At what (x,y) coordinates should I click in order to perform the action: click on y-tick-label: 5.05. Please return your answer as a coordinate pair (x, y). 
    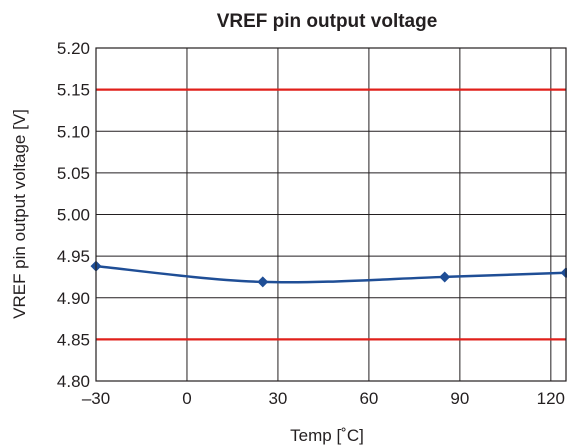
    Looking at the image, I should click on (73, 173).